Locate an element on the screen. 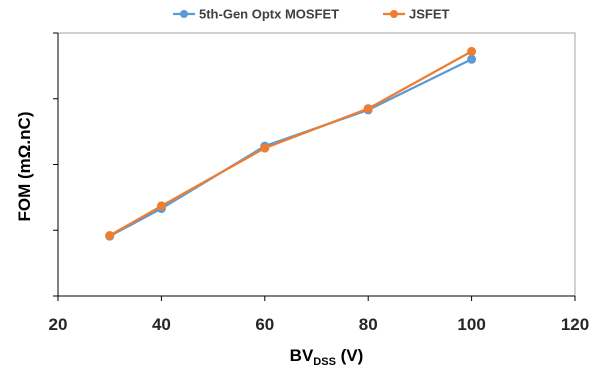  legend-label: JSFET is located at coordinates (429, 14).